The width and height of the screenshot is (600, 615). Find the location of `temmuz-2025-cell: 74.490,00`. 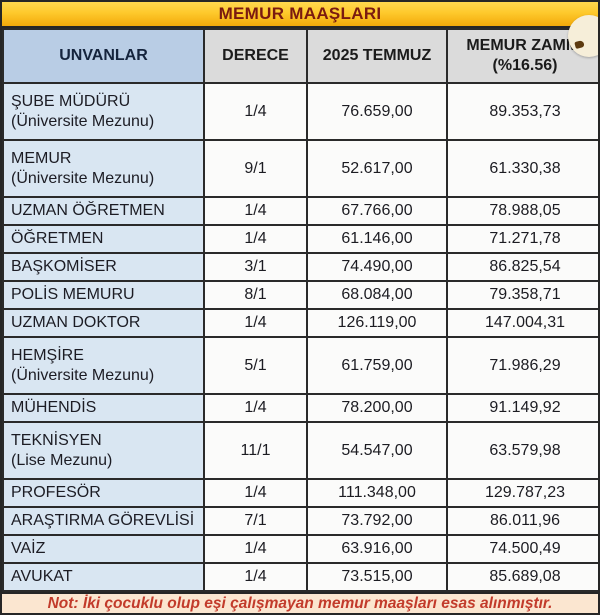

temmuz-2025-cell: 74.490,00 is located at coordinates (377, 267).